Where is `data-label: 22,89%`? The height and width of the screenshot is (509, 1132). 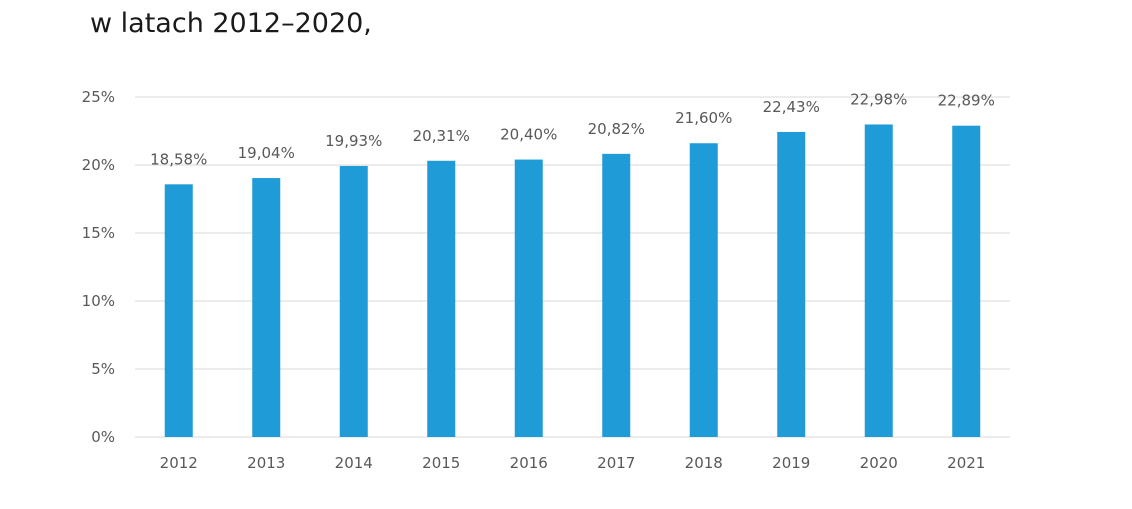 data-label: 22,89% is located at coordinates (966, 101).